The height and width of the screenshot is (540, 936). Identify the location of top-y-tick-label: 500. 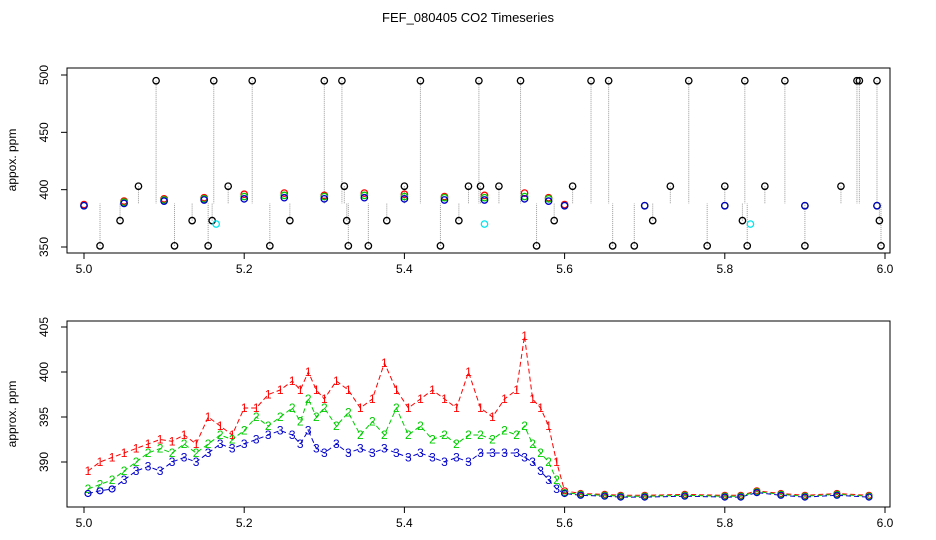
(44, 75).